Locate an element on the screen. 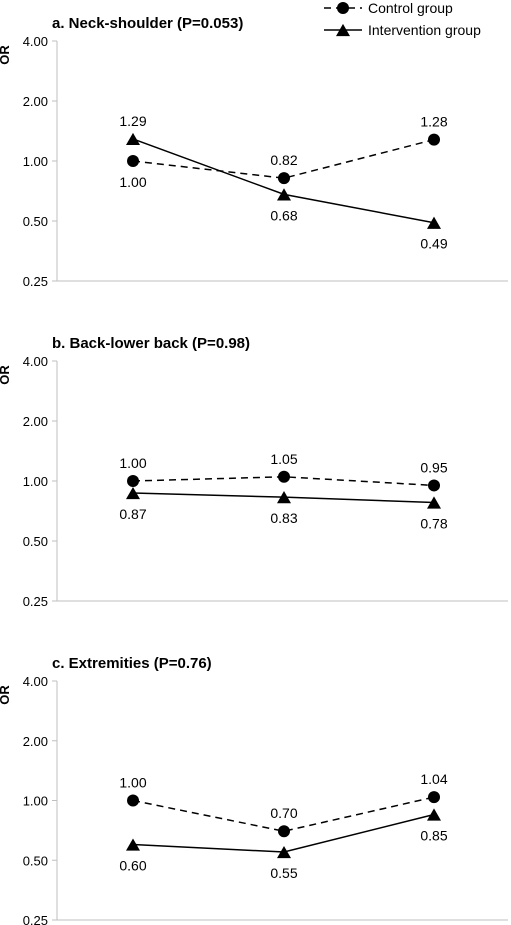 This screenshot has width=511, height=925. legend: Control group Intervention group is located at coordinates (402, 19).